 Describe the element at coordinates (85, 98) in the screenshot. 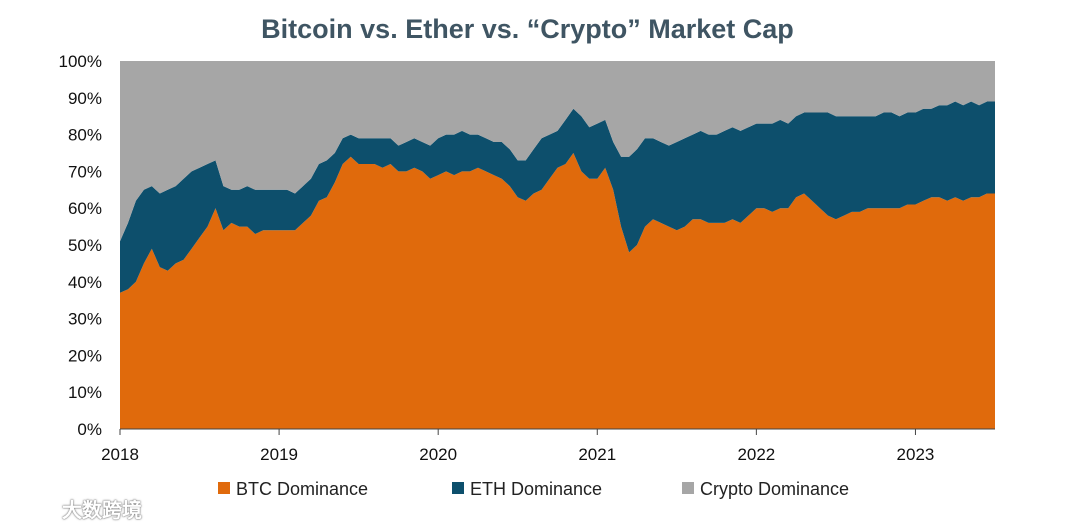

I see `y-tick-label: 90%` at that location.